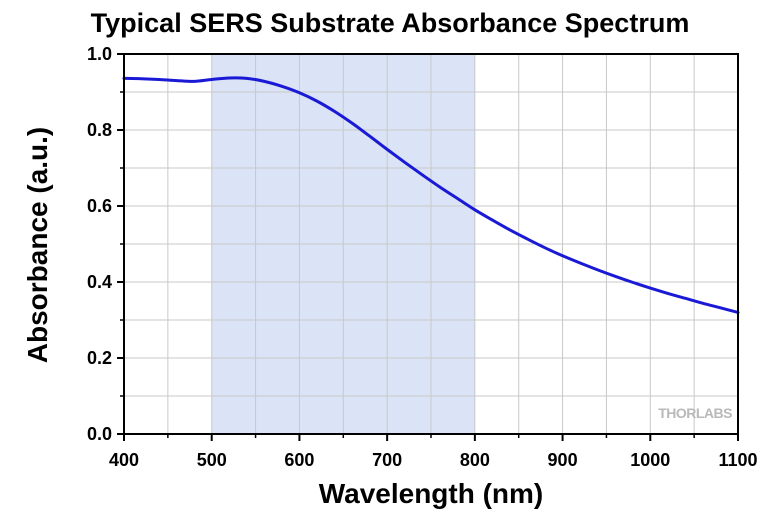 This screenshot has width=780, height=514. Describe the element at coordinates (37, 245) in the screenshot. I see `y-axis-label: Absorbance (a.u.)` at that location.